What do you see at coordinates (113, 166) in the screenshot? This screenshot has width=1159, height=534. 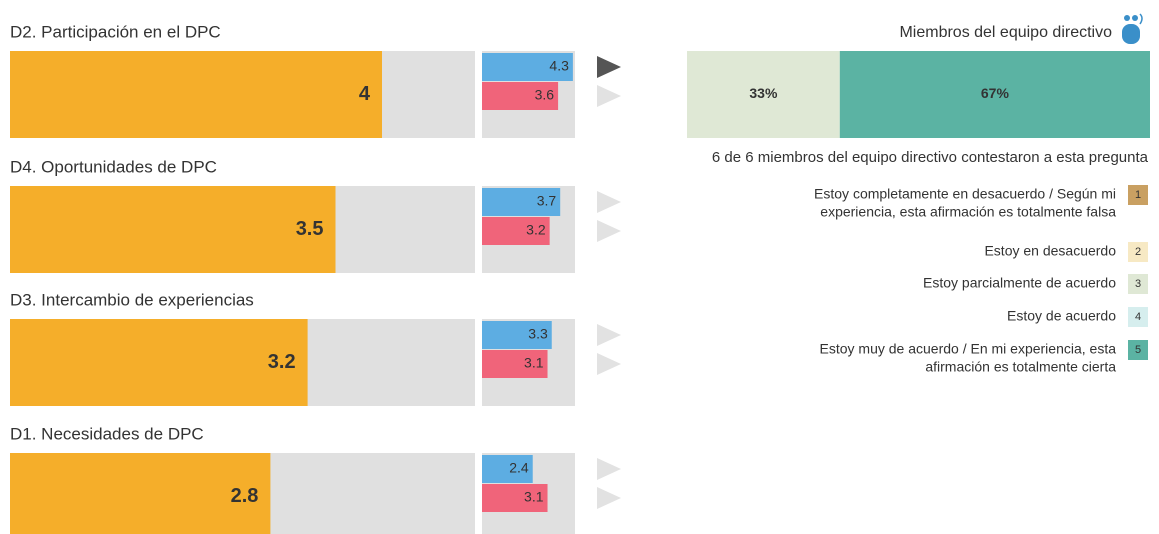 I see `row-title: D4. Oportunidades de DPC` at bounding box center [113, 166].